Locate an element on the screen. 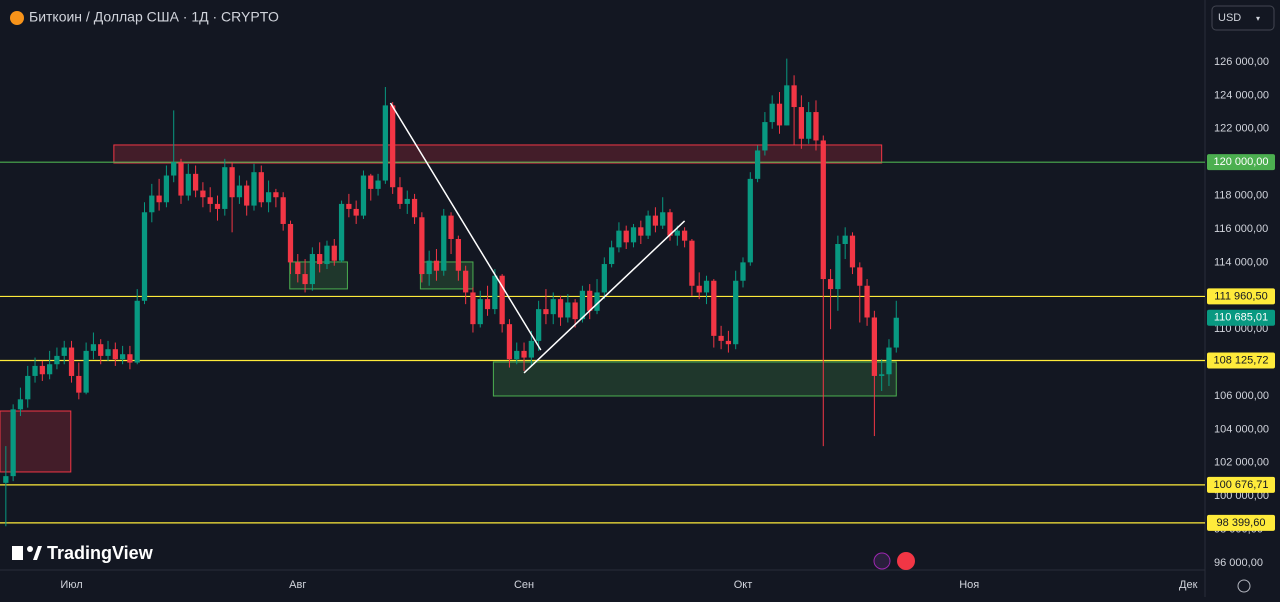 The image size is (1280, 602). x-tick-label: Окт is located at coordinates (743, 585).